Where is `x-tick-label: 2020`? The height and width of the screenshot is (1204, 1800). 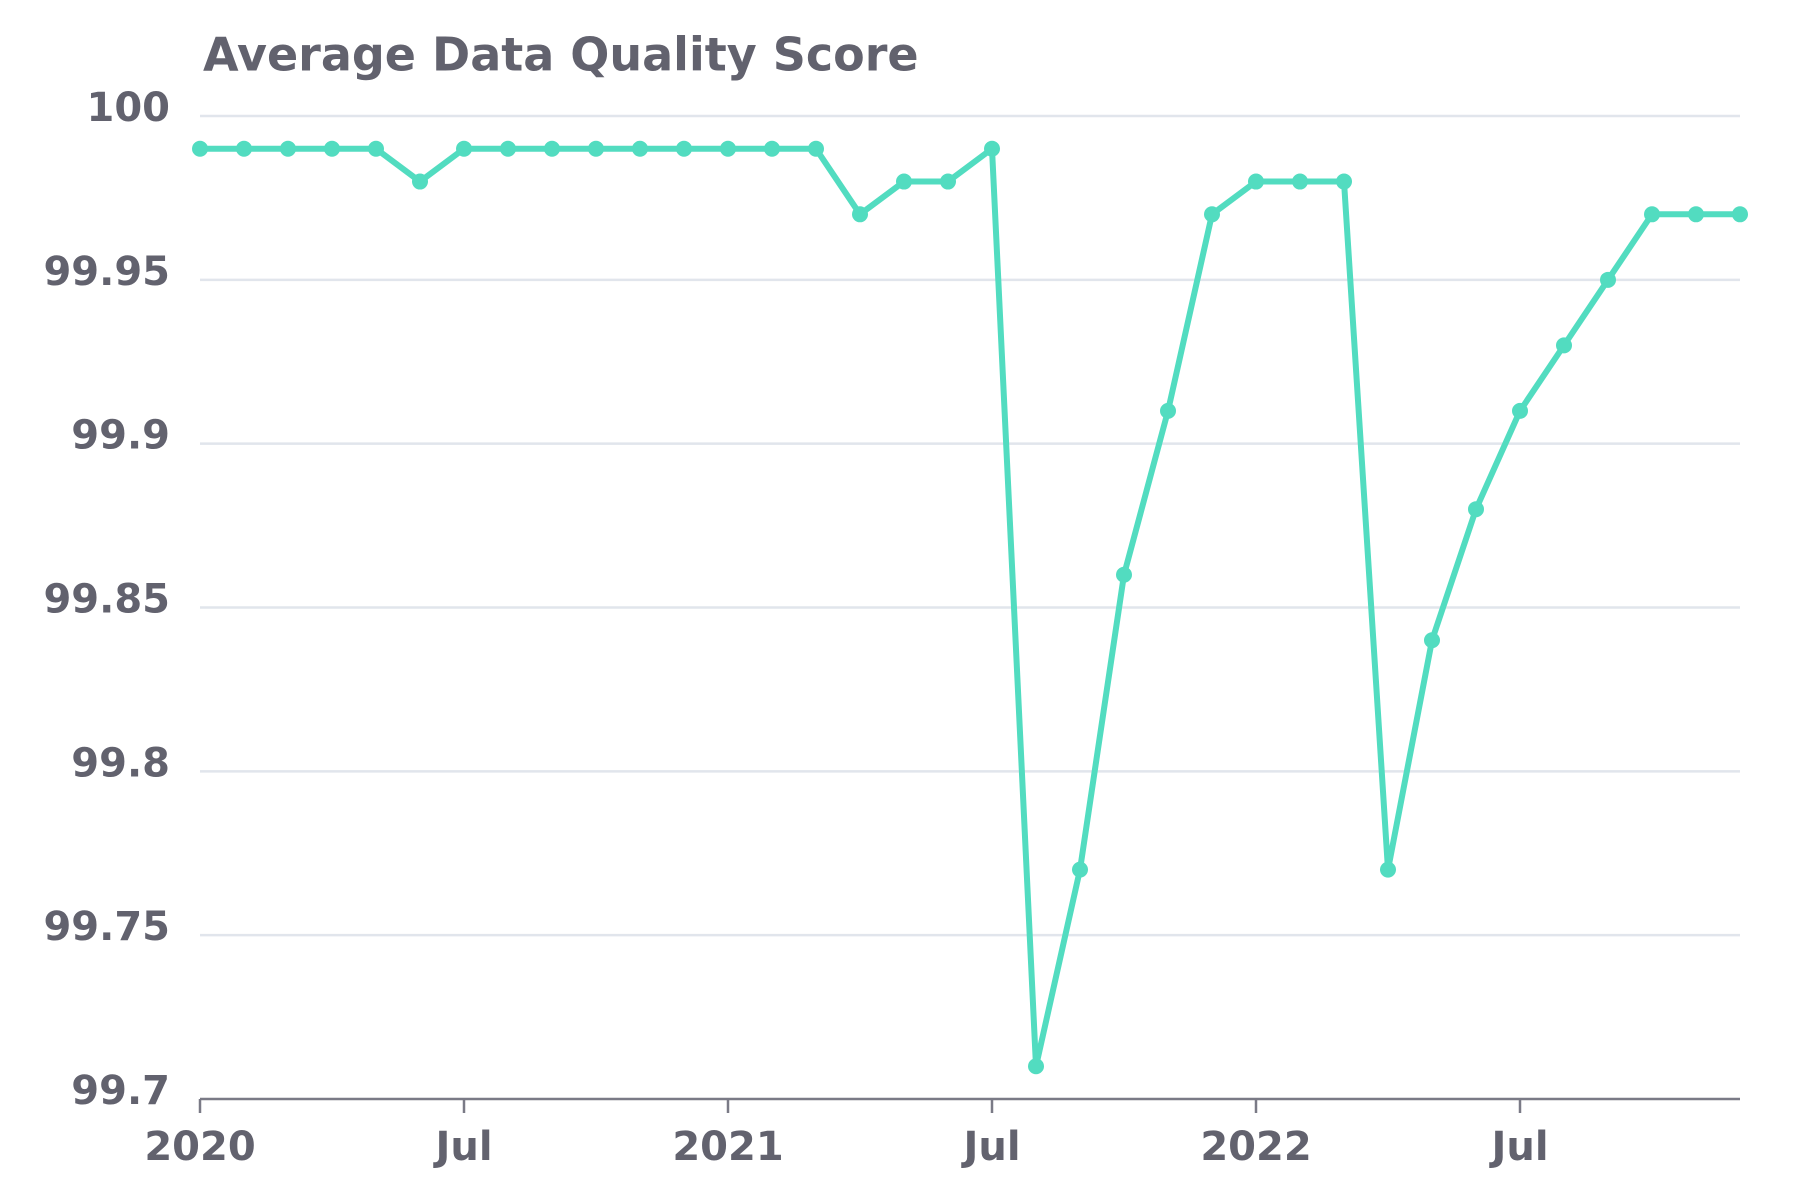
x-tick-label: 2020 is located at coordinates (199, 1147).